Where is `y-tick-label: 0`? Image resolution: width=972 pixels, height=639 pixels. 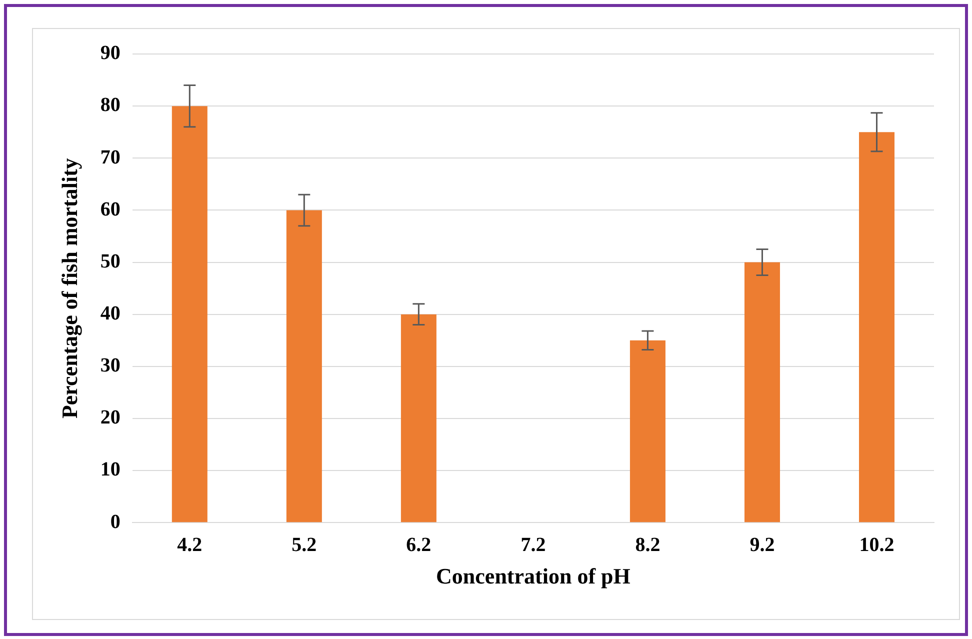
y-tick-label: 0 is located at coordinates (115, 521).